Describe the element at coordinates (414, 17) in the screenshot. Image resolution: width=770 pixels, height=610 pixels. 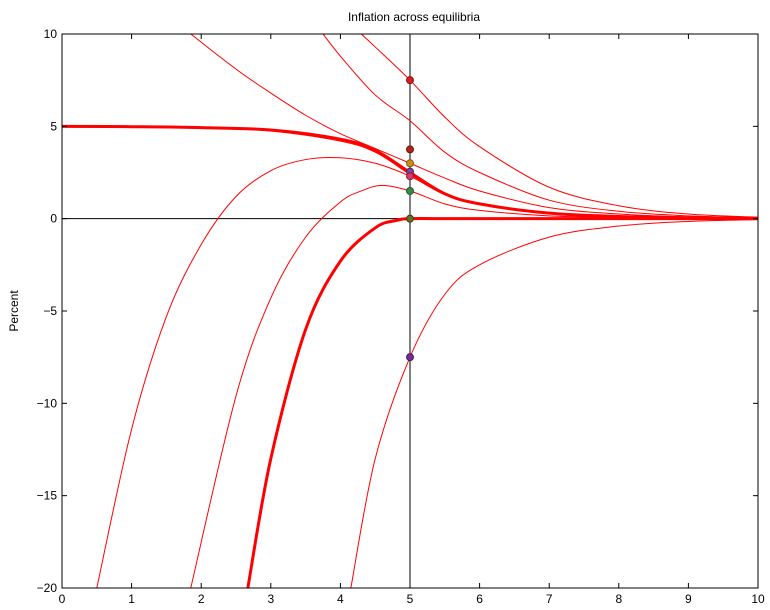
I see `chart-title: Inflation across equilibria` at that location.